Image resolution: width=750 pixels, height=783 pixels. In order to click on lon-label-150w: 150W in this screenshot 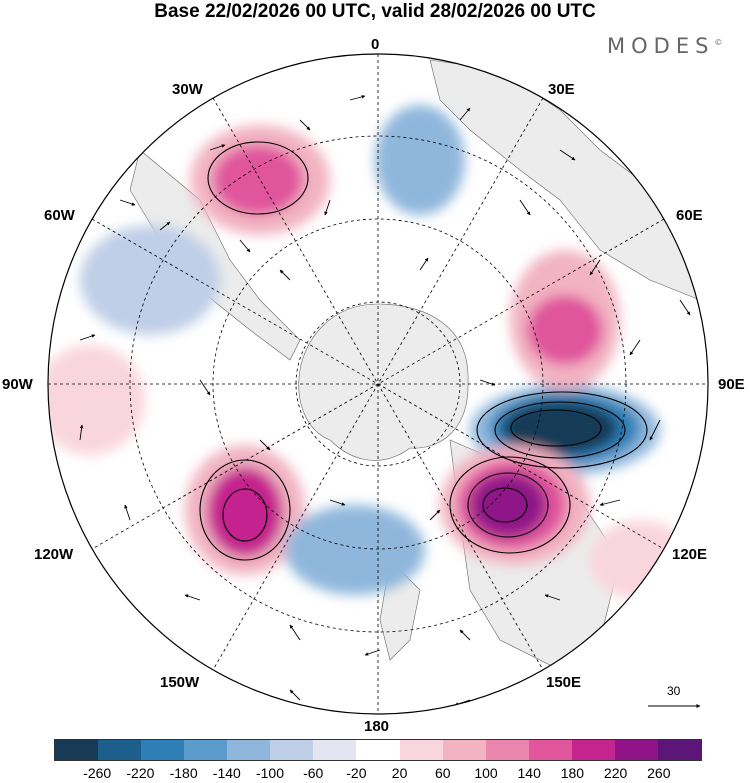, I will do `click(180, 682)`.